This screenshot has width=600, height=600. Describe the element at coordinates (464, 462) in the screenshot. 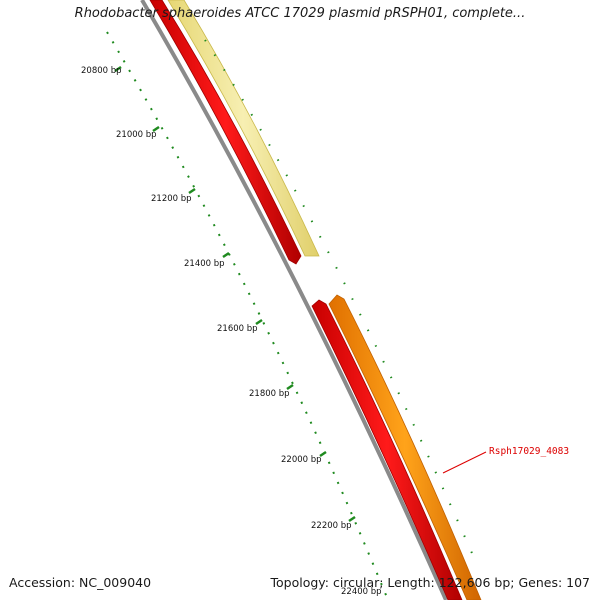

I see `gene-label-leader` at that location.